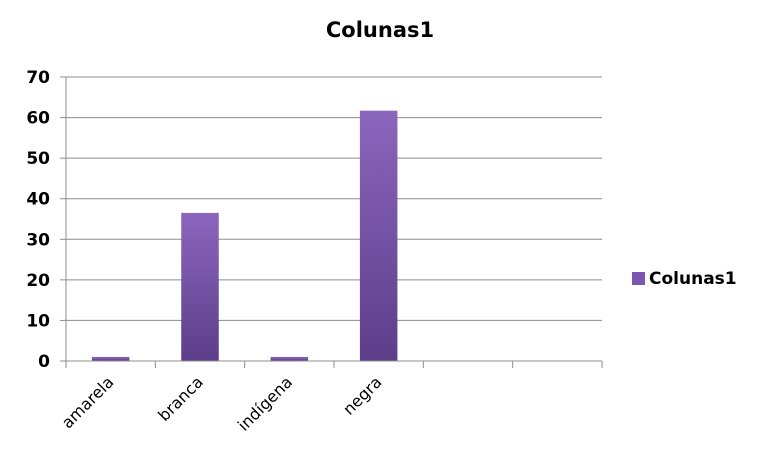 The height and width of the screenshot is (473, 760). What do you see at coordinates (180, 398) in the screenshot?
I see `x-tick-label-branca: branca` at bounding box center [180, 398].